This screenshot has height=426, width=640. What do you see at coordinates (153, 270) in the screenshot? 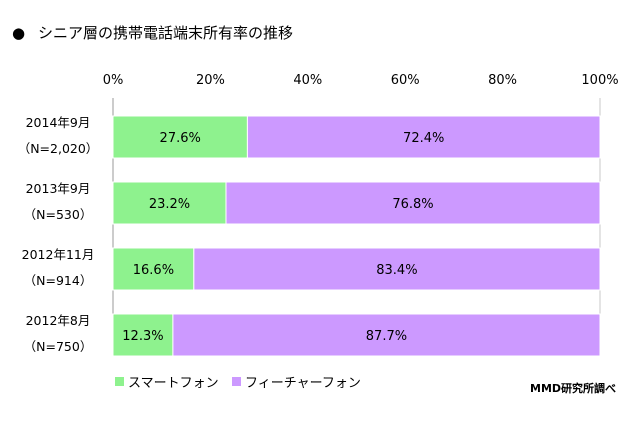
I see `data-label: 16.6%` at bounding box center [153, 270].